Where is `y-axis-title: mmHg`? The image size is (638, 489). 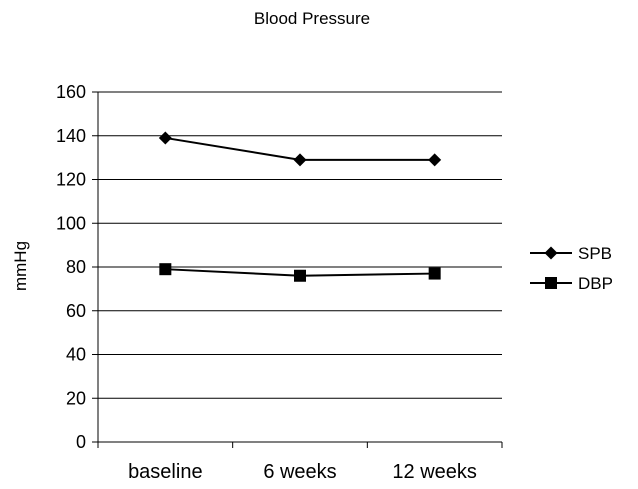 y-axis-title: mmHg is located at coordinates (20, 266).